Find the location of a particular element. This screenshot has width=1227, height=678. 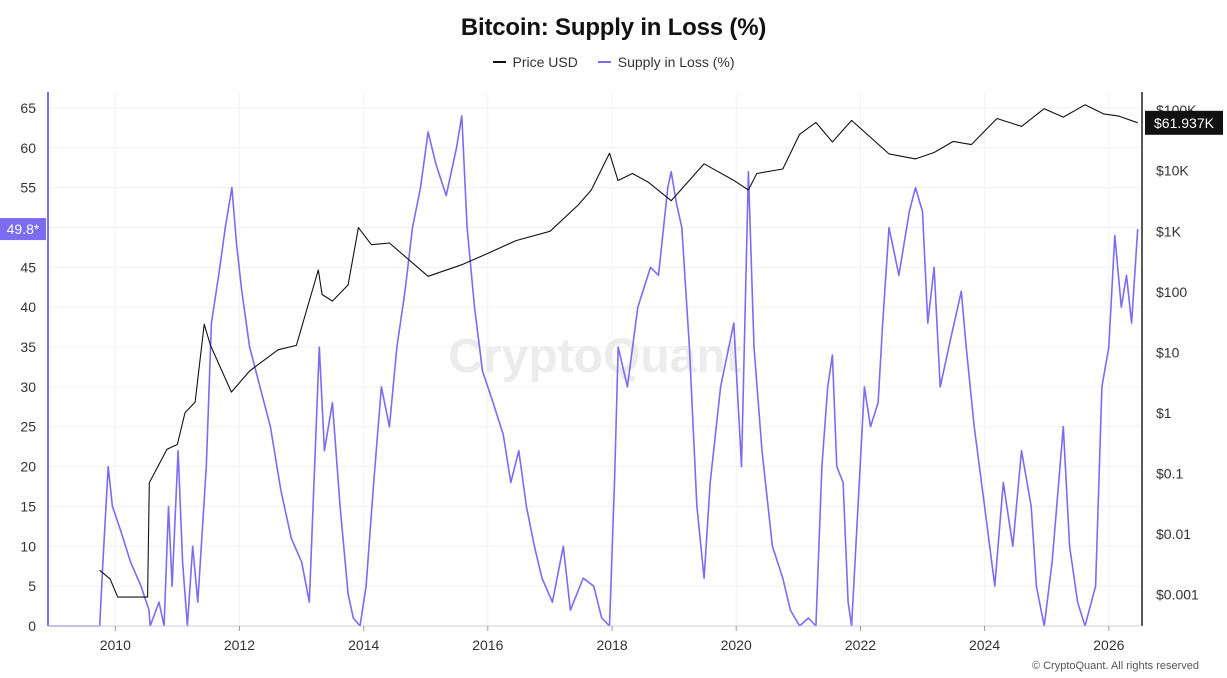

copyright-footer: © CryptoQuant. All rights reserved is located at coordinates (1115, 666).